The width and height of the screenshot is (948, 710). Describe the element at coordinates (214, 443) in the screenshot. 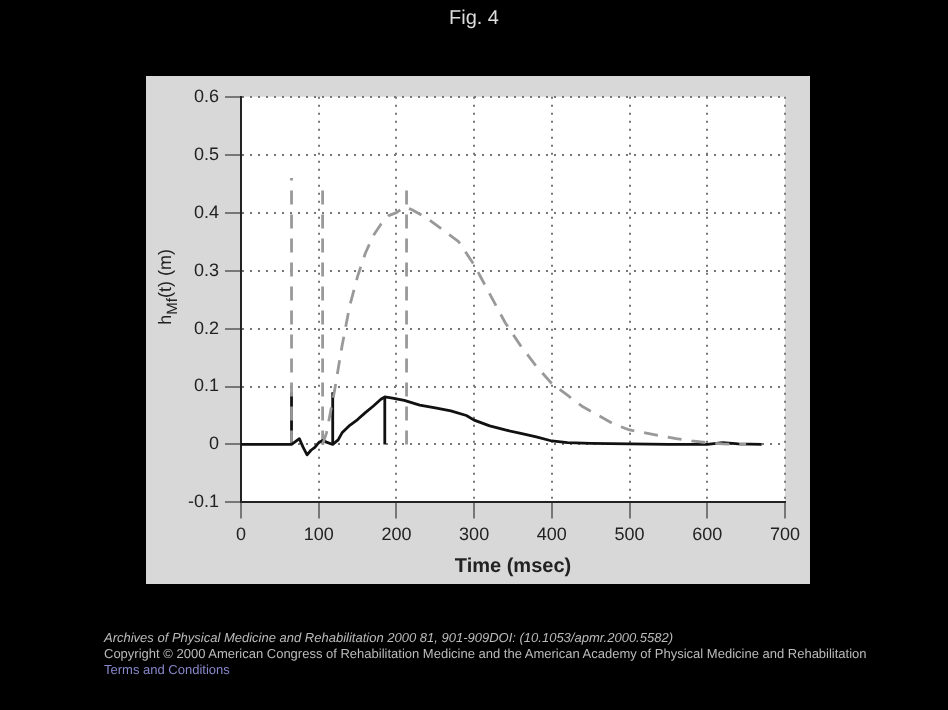

I see `y-tick-label: 0` at that location.